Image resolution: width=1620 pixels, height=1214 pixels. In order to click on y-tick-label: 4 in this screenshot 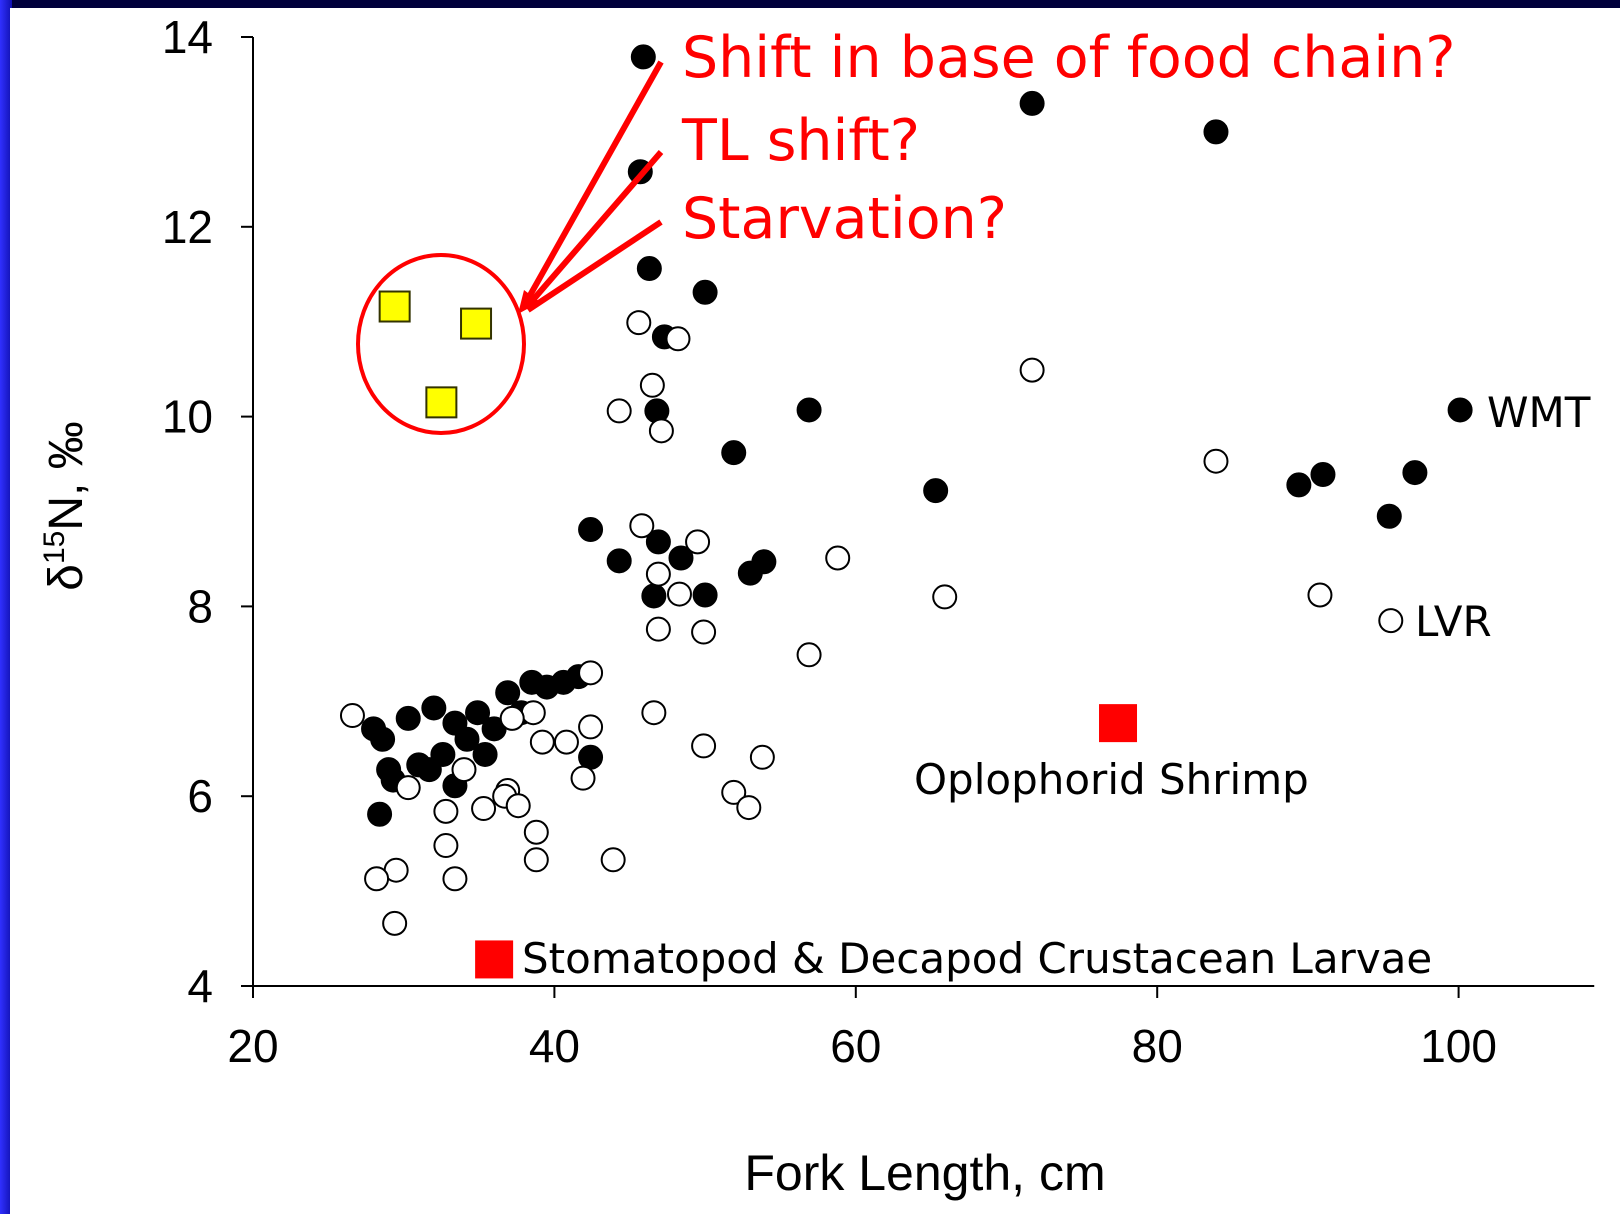, I will do `click(200, 986)`.